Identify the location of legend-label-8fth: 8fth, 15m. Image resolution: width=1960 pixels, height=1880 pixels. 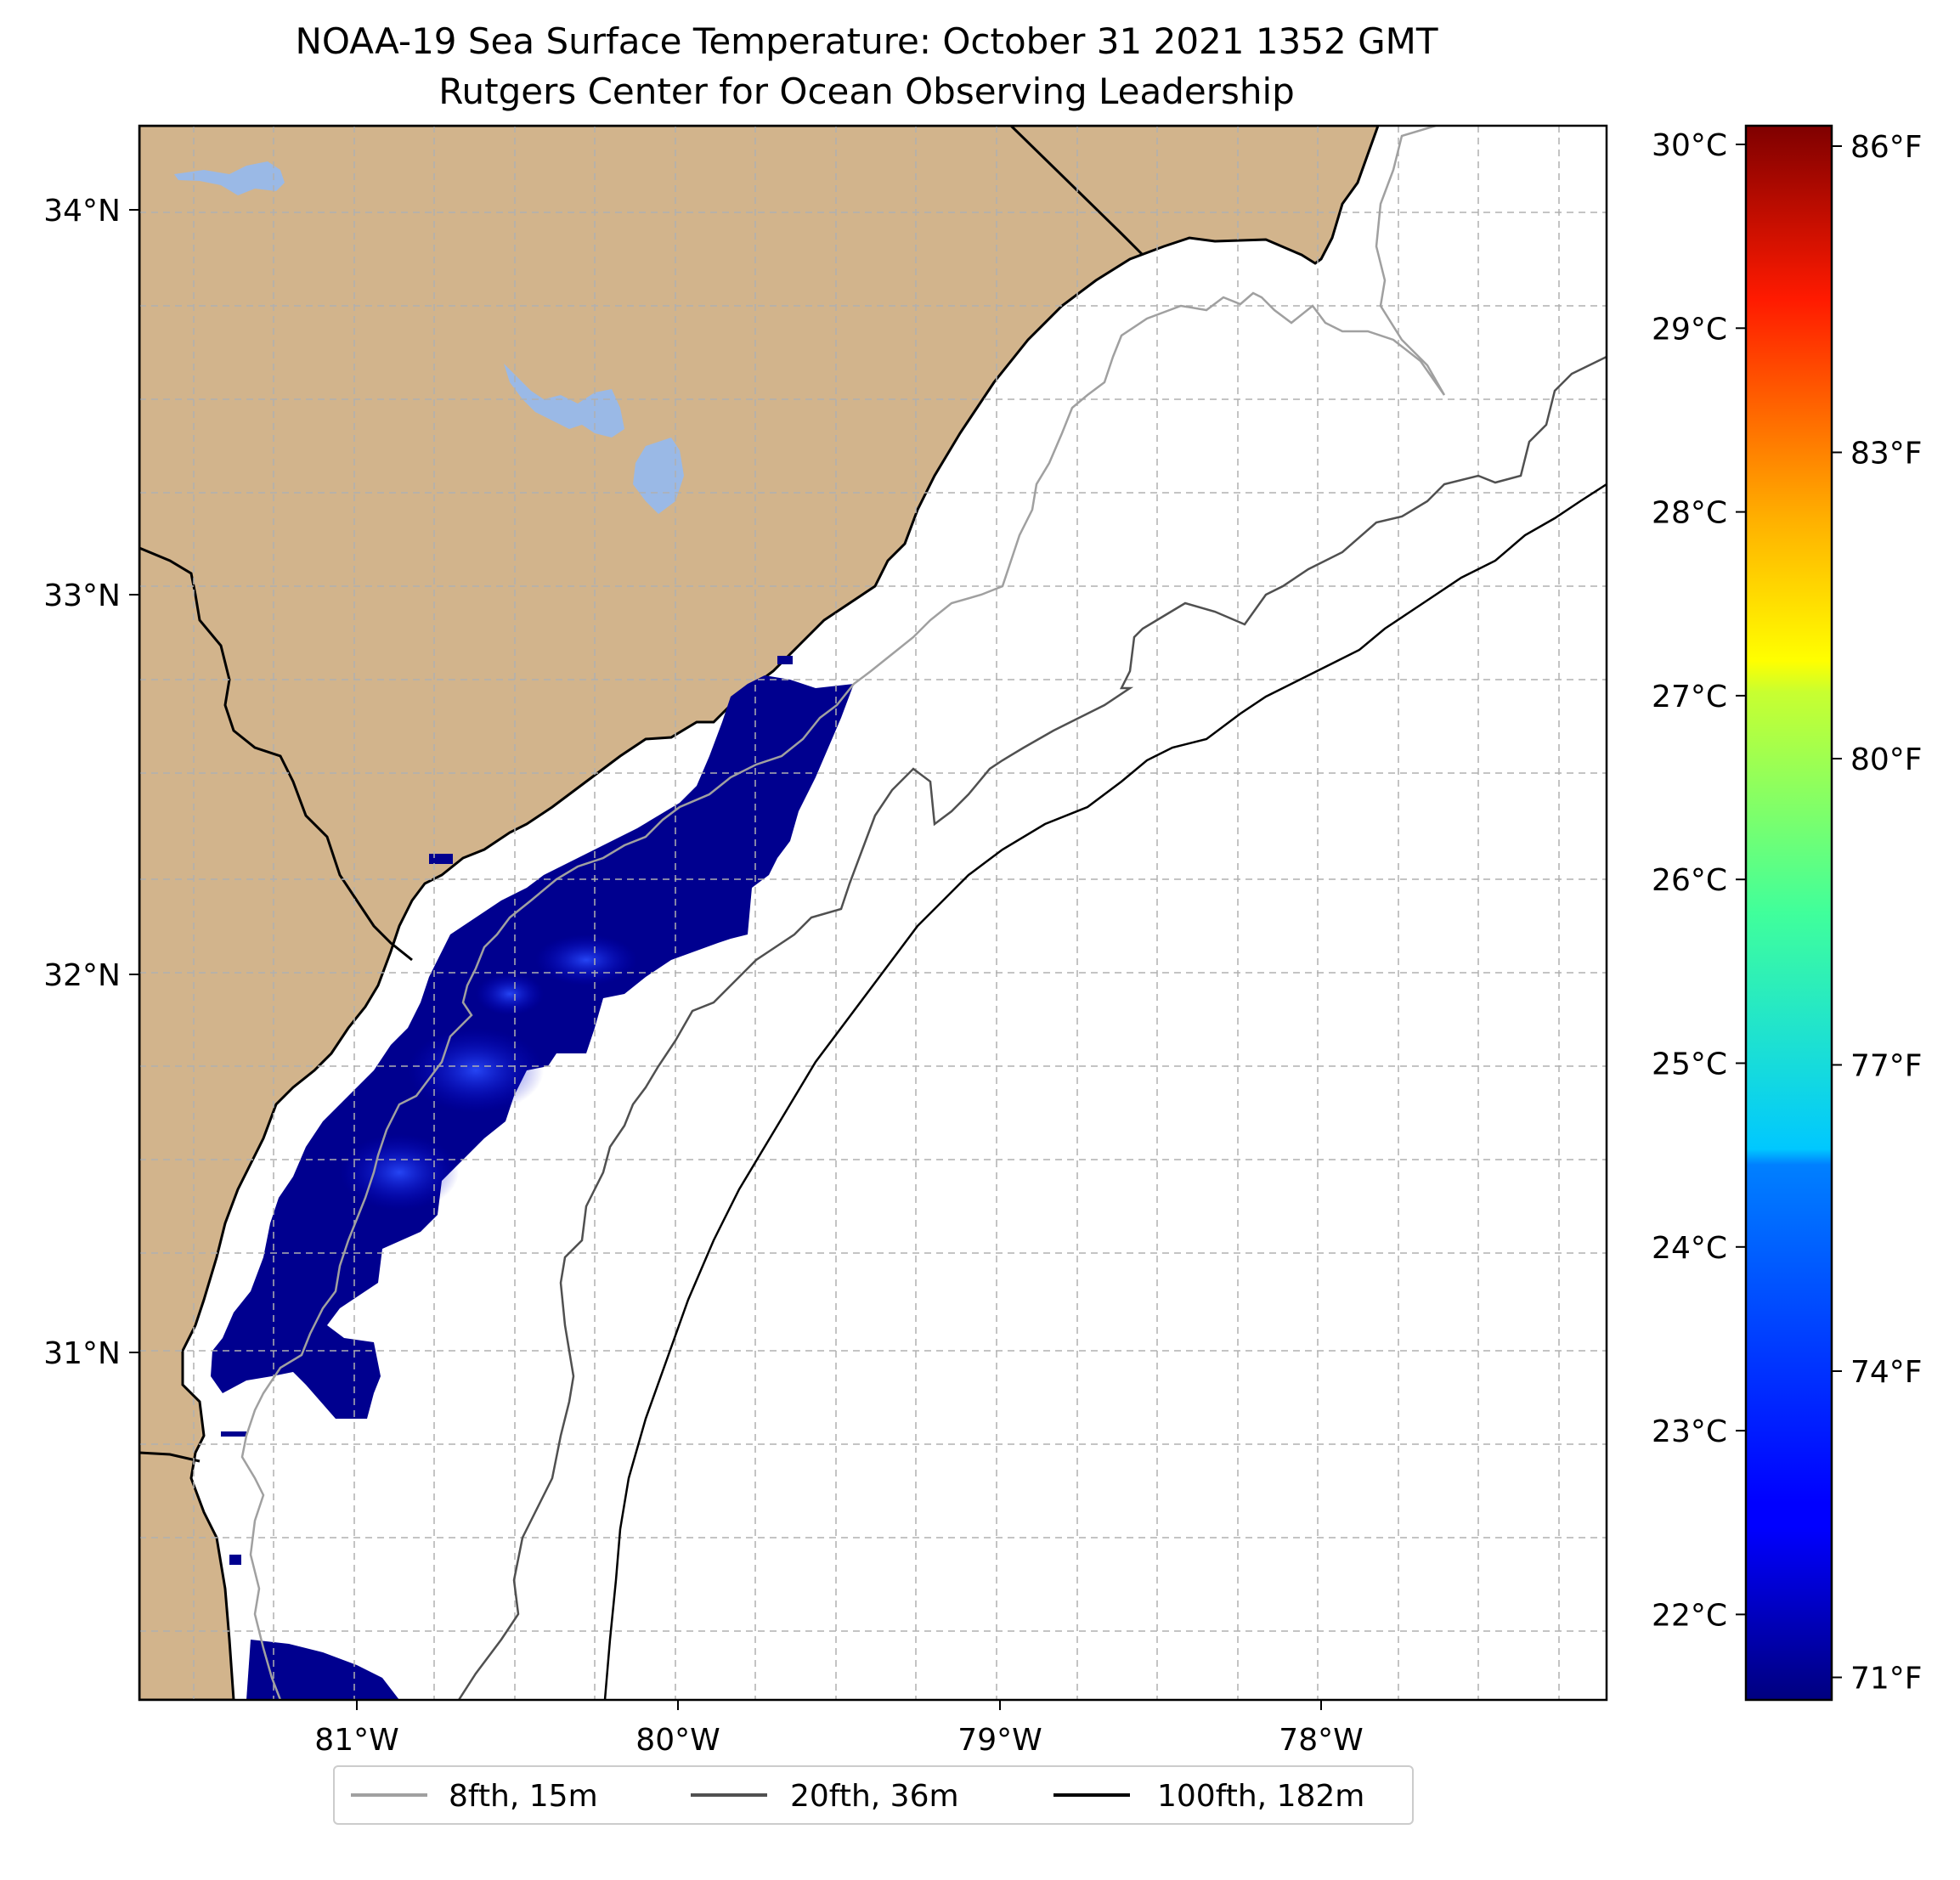
(524, 1797).